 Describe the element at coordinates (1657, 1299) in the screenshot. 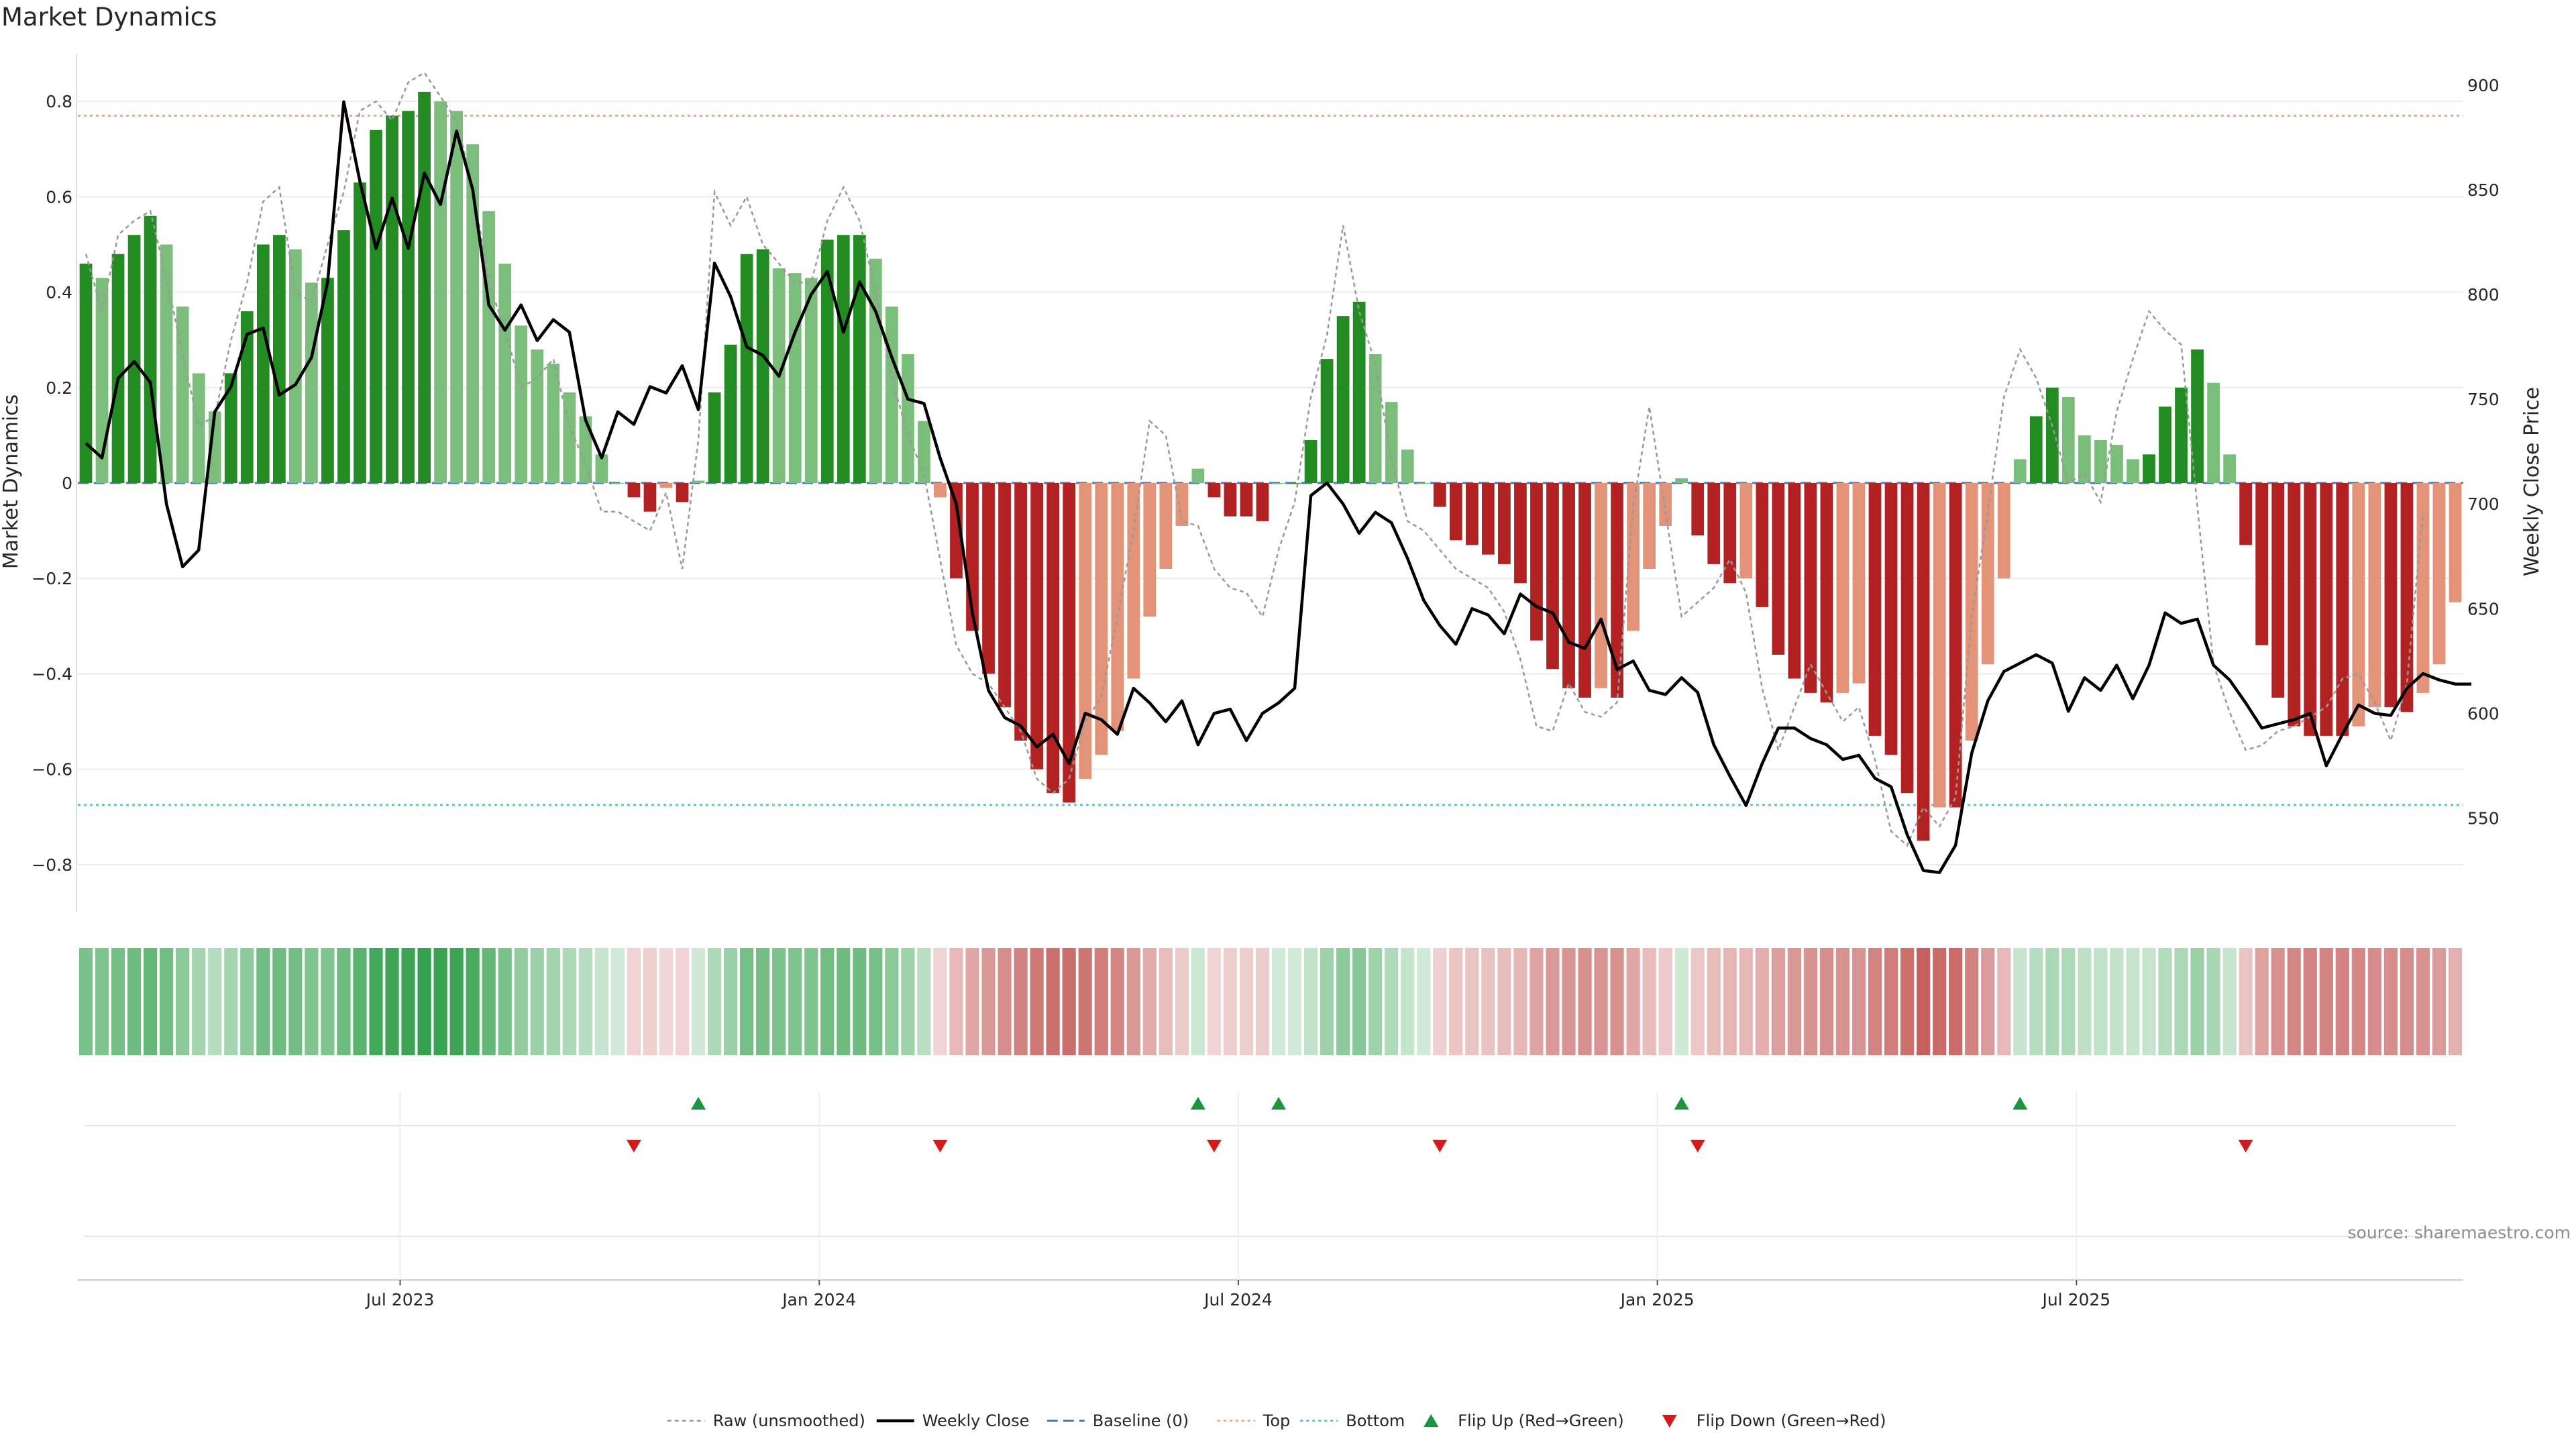

I see `x-tick-label: Jan 2025` at that location.